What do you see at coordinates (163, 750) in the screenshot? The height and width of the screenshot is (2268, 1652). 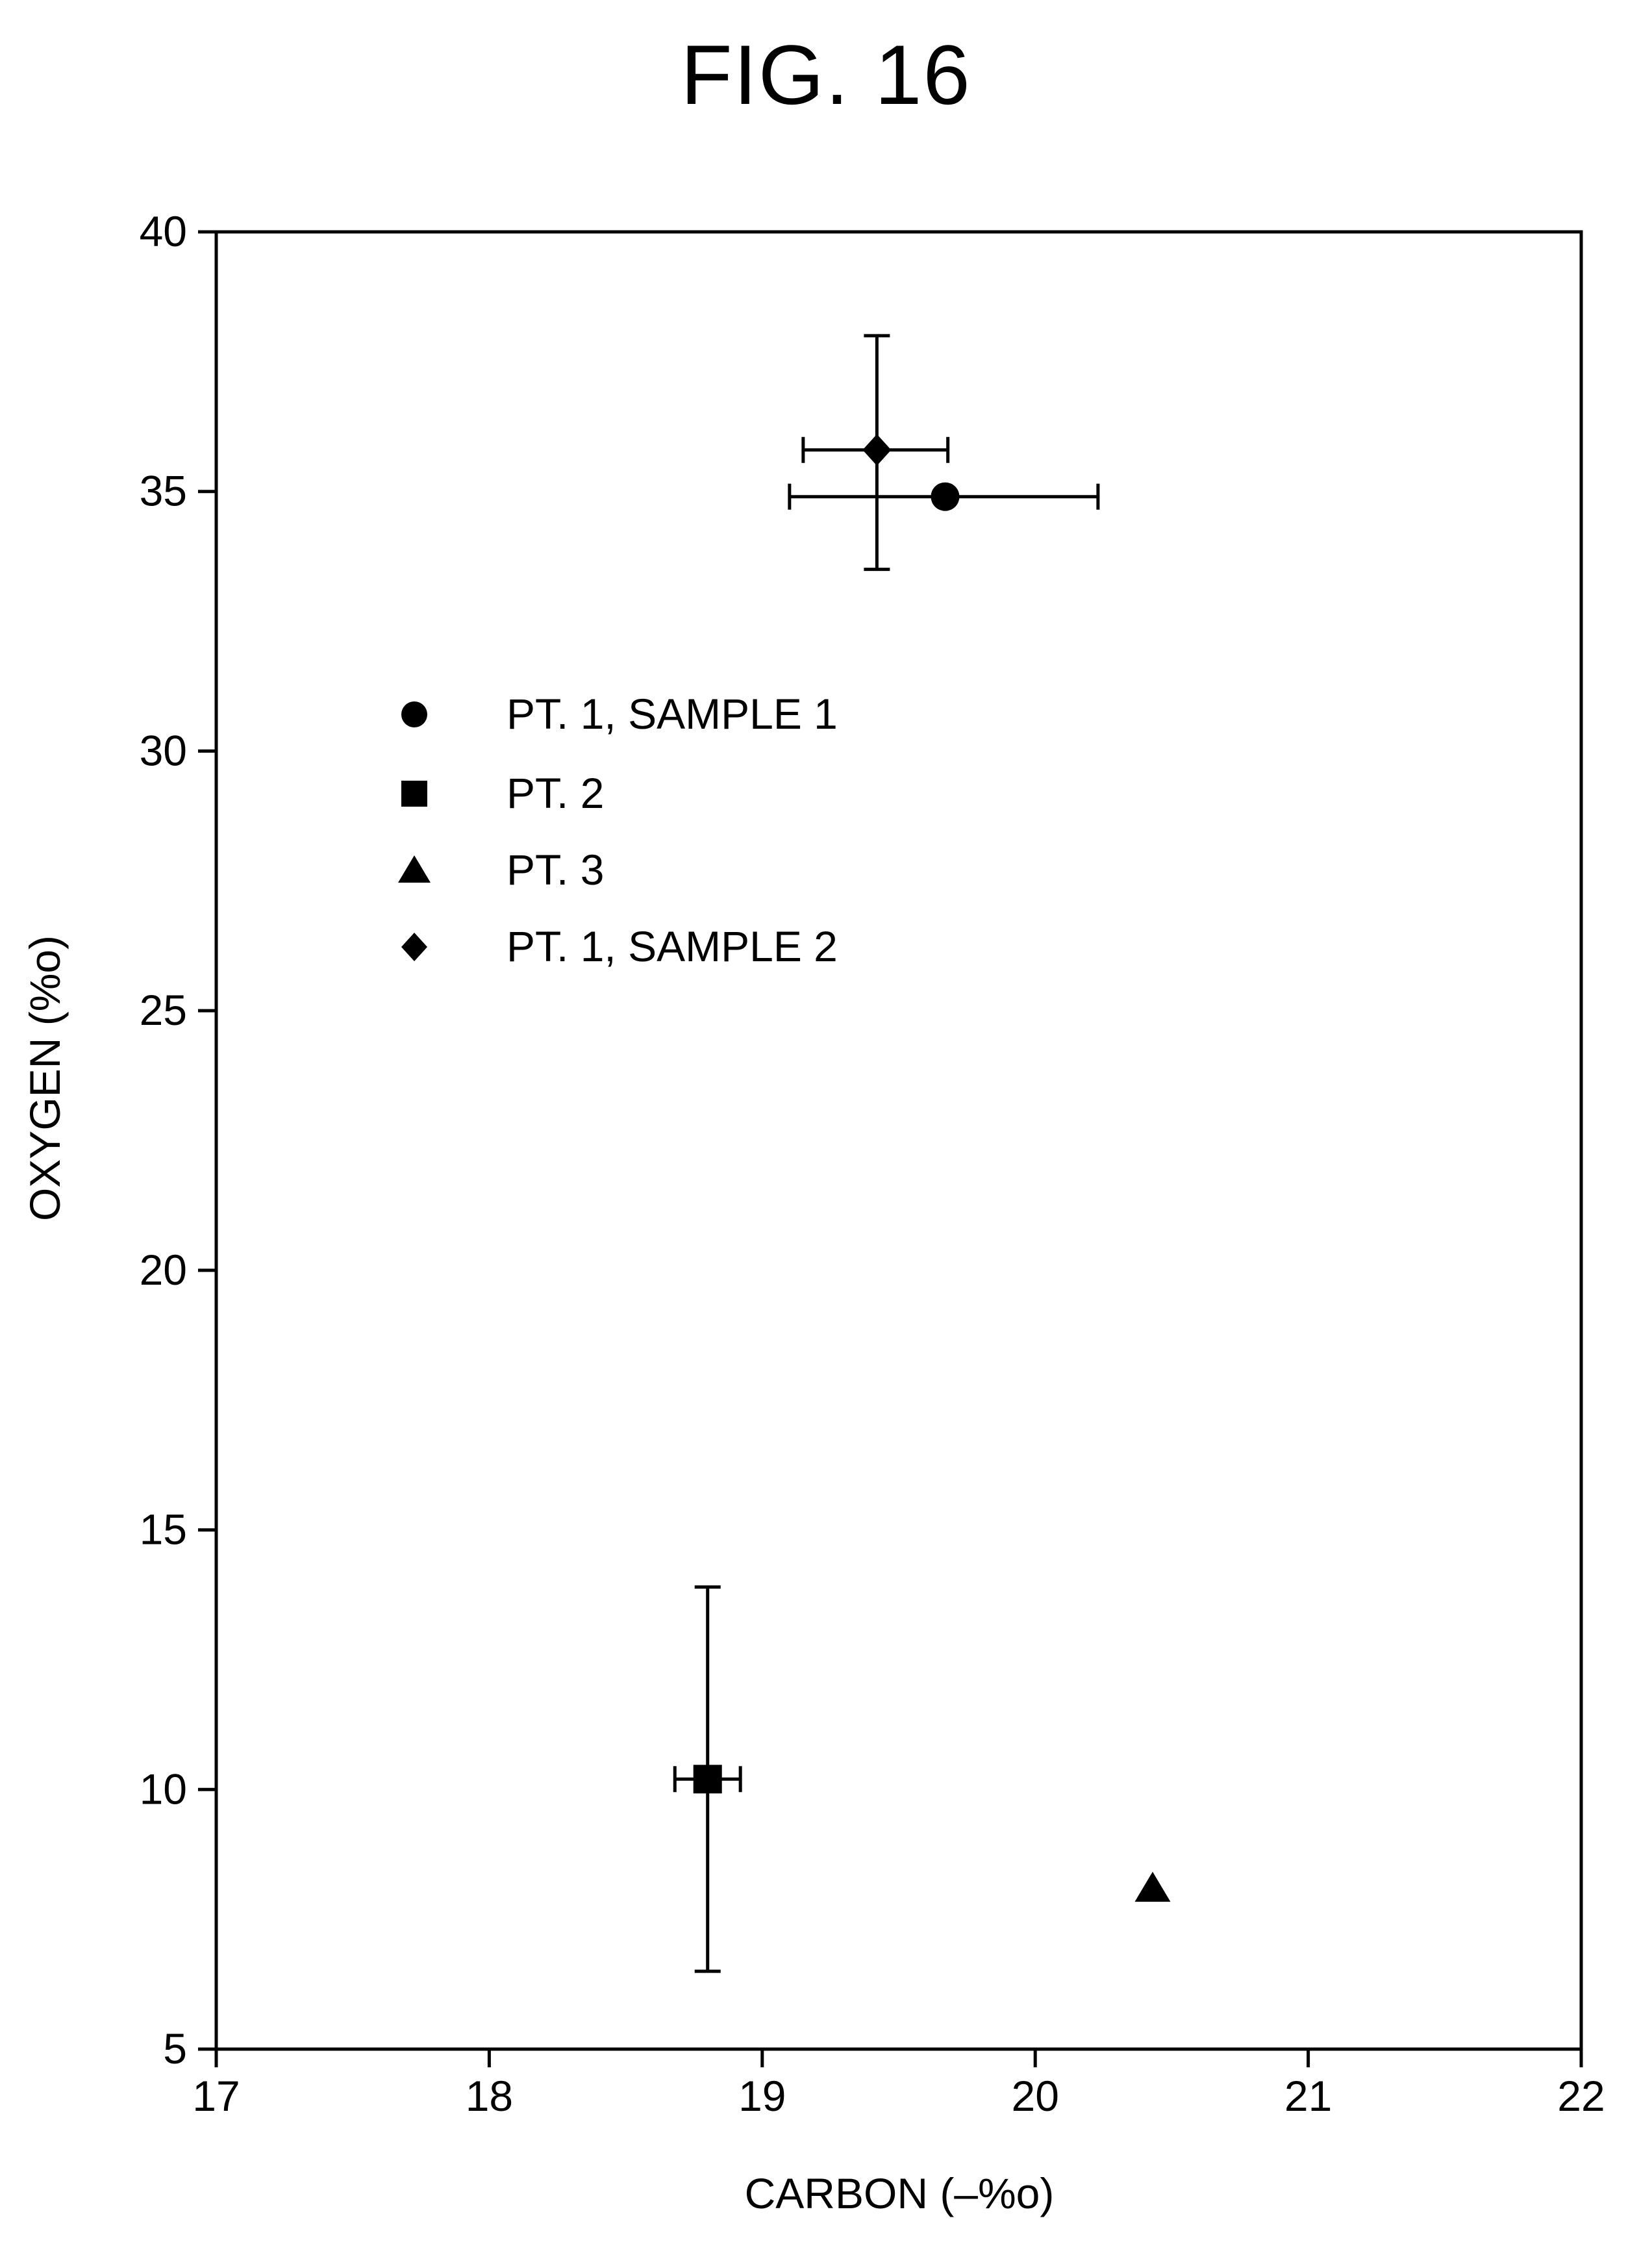 I see `y-tick-label: 30` at bounding box center [163, 750].